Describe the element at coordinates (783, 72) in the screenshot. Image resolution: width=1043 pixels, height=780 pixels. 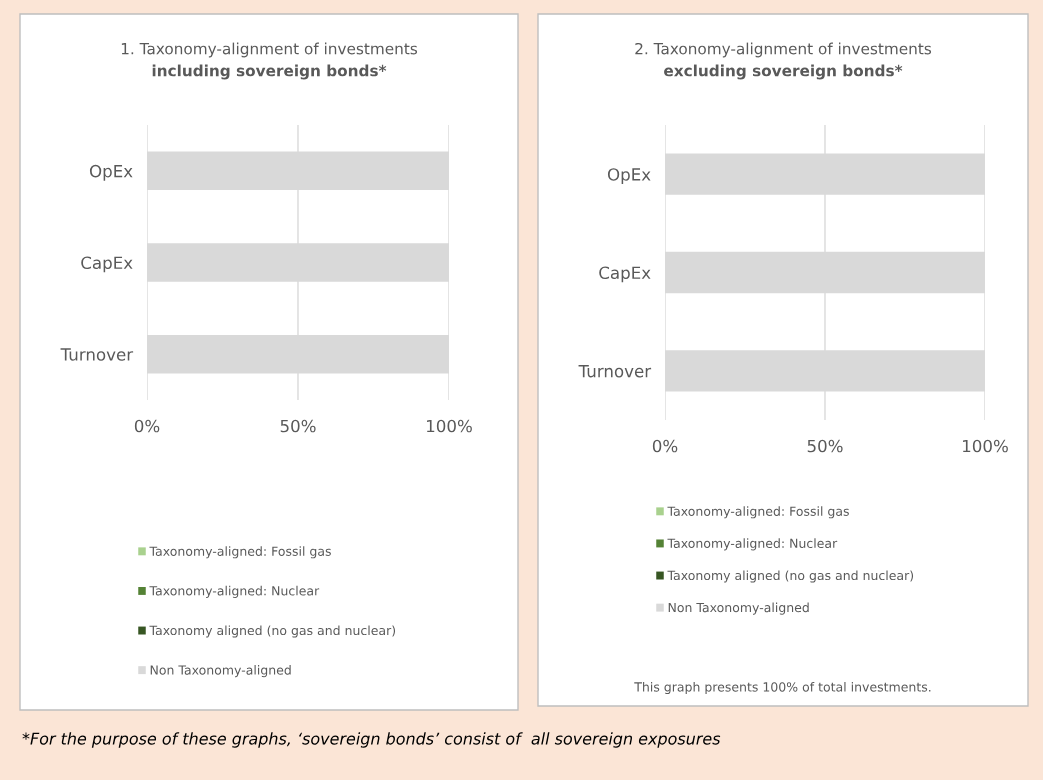
I see `chart-subtitle: excluding sovereign bonds*` at that location.